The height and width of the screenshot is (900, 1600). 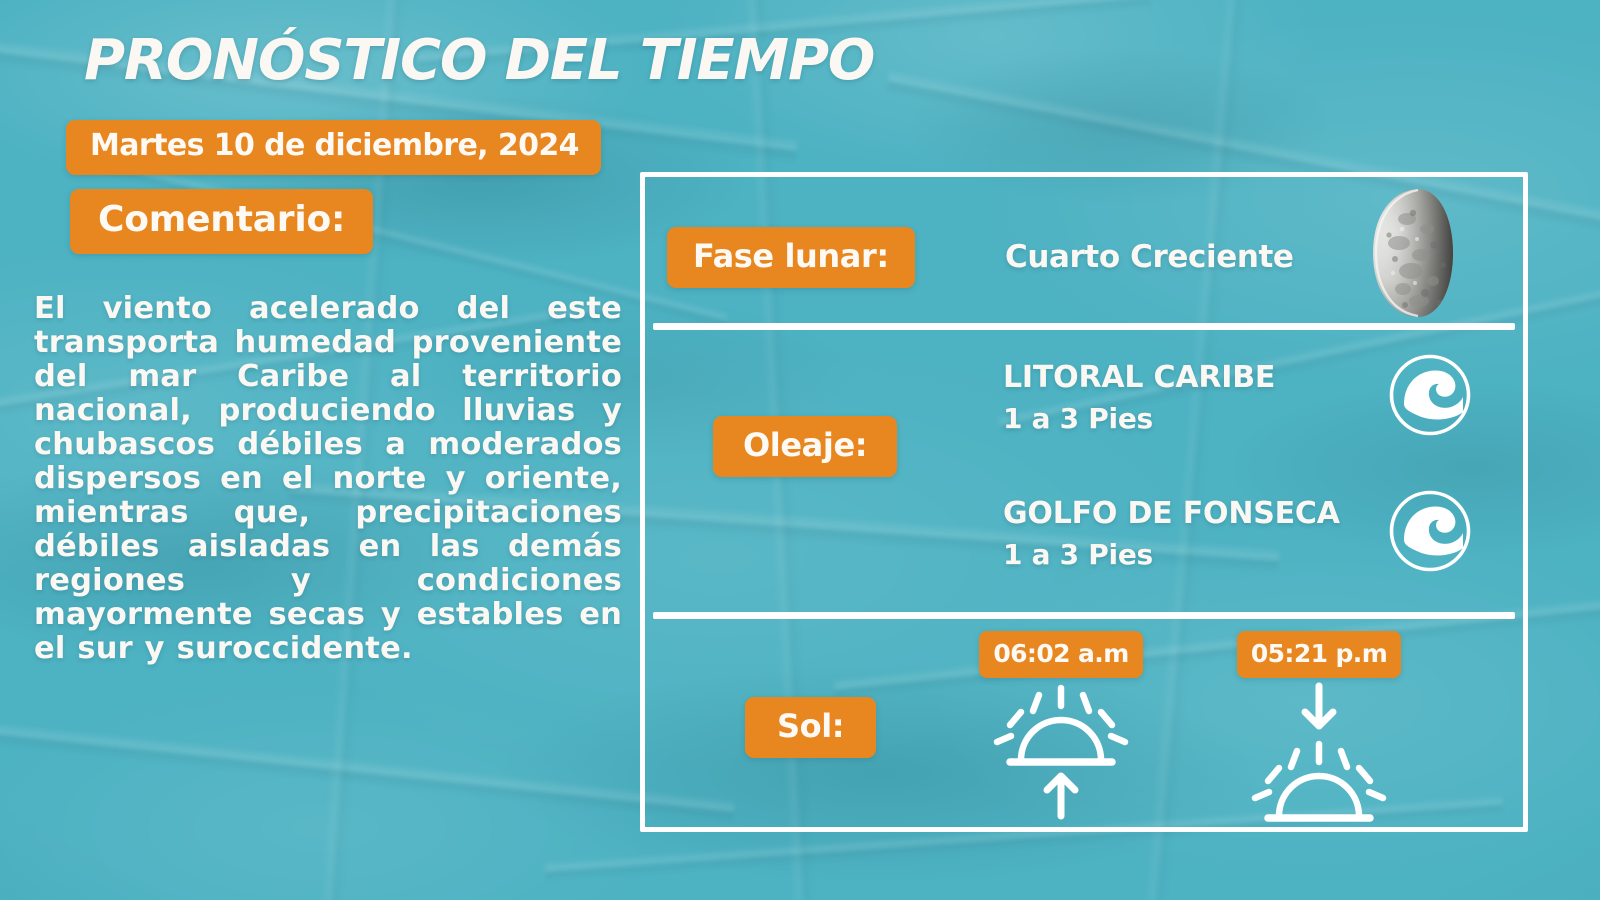 What do you see at coordinates (805, 446) in the screenshot?
I see `swell-label-badge: Oleaje:` at bounding box center [805, 446].